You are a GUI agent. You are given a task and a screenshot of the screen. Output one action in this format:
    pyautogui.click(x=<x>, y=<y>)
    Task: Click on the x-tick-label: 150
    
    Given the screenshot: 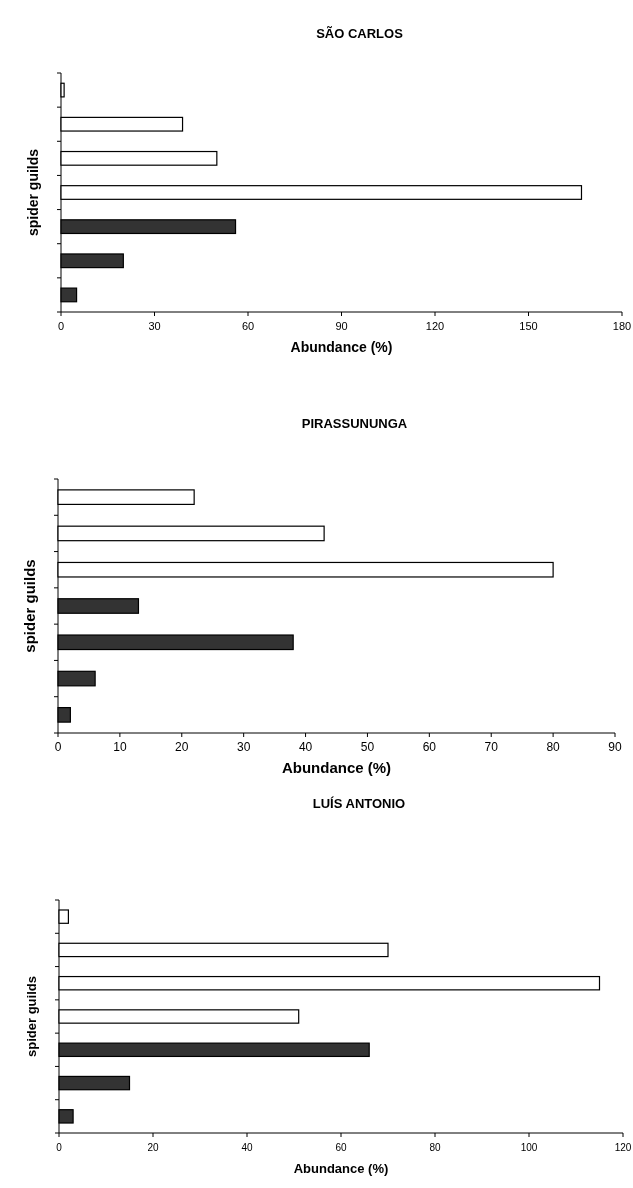 What is the action you would take?
    pyautogui.click(x=528, y=326)
    